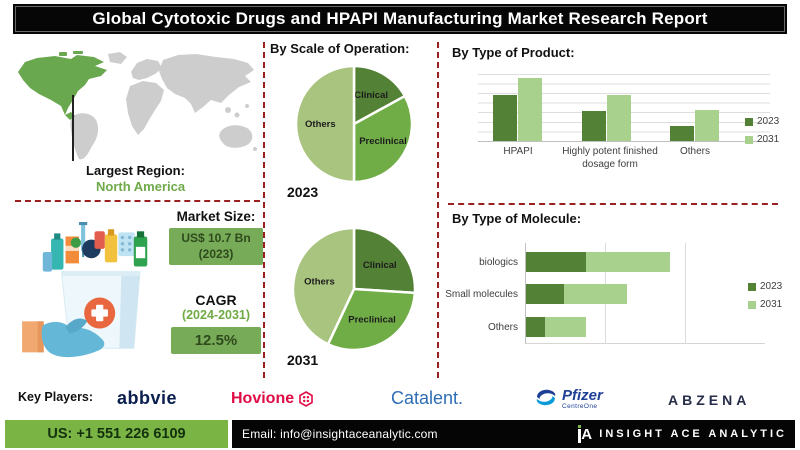  What do you see at coordinates (556, 262) in the screenshot?
I see `hbar-biologics-2023` at bounding box center [556, 262].